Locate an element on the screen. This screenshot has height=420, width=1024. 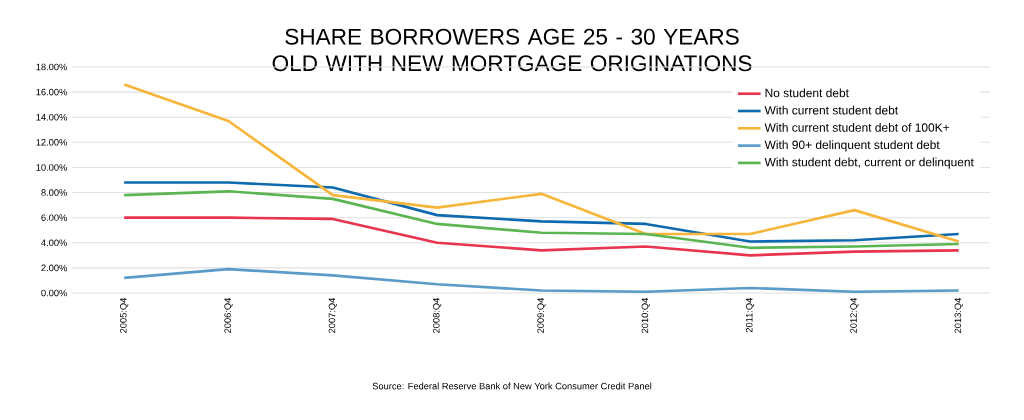
x-tick-label: 2005:Q4 is located at coordinates (124, 315).